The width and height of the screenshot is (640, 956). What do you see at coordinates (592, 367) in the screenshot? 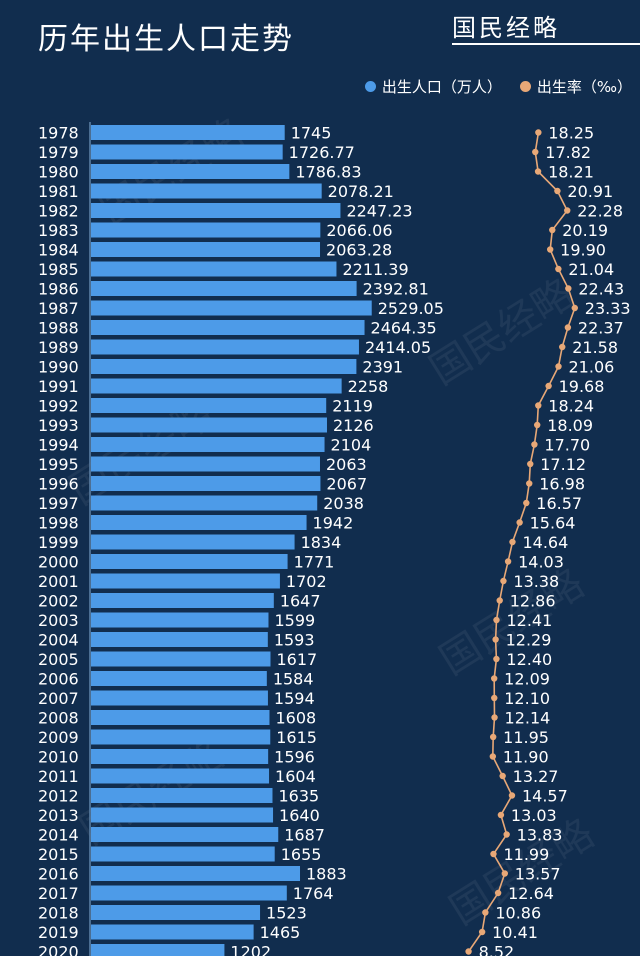
I see `birth-rate-label: 21.06` at bounding box center [592, 367].